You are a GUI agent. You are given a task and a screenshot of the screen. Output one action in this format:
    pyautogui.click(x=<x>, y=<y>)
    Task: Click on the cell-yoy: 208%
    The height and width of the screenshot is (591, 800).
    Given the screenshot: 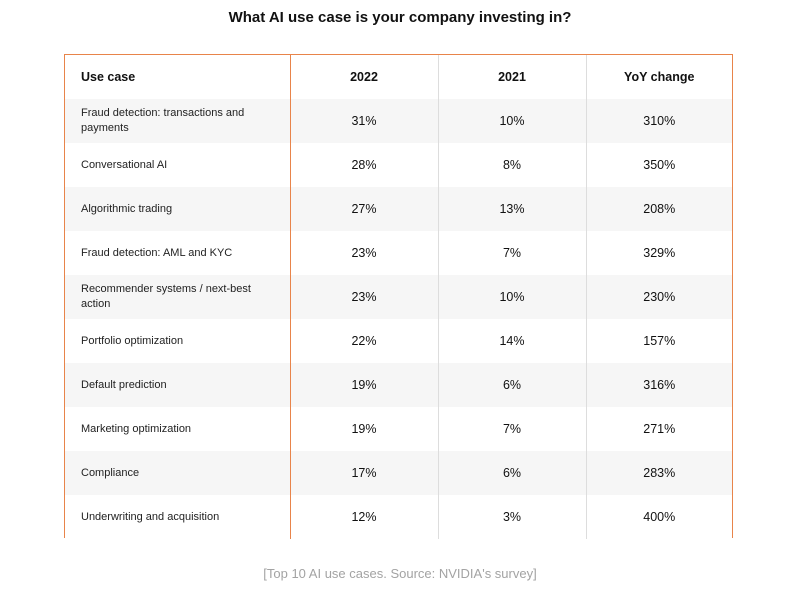 What is the action you would take?
    pyautogui.click(x=659, y=209)
    